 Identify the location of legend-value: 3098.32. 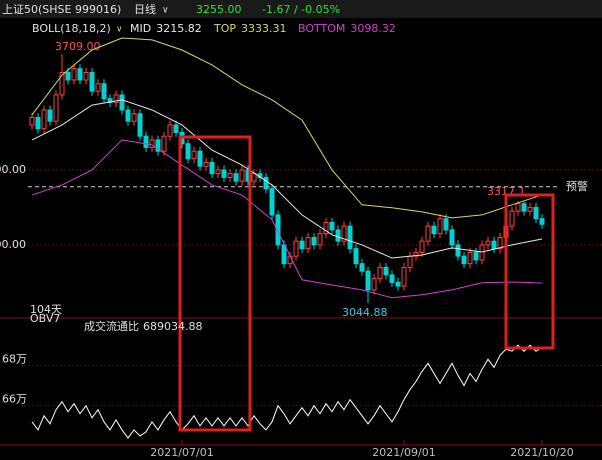
(373, 28).